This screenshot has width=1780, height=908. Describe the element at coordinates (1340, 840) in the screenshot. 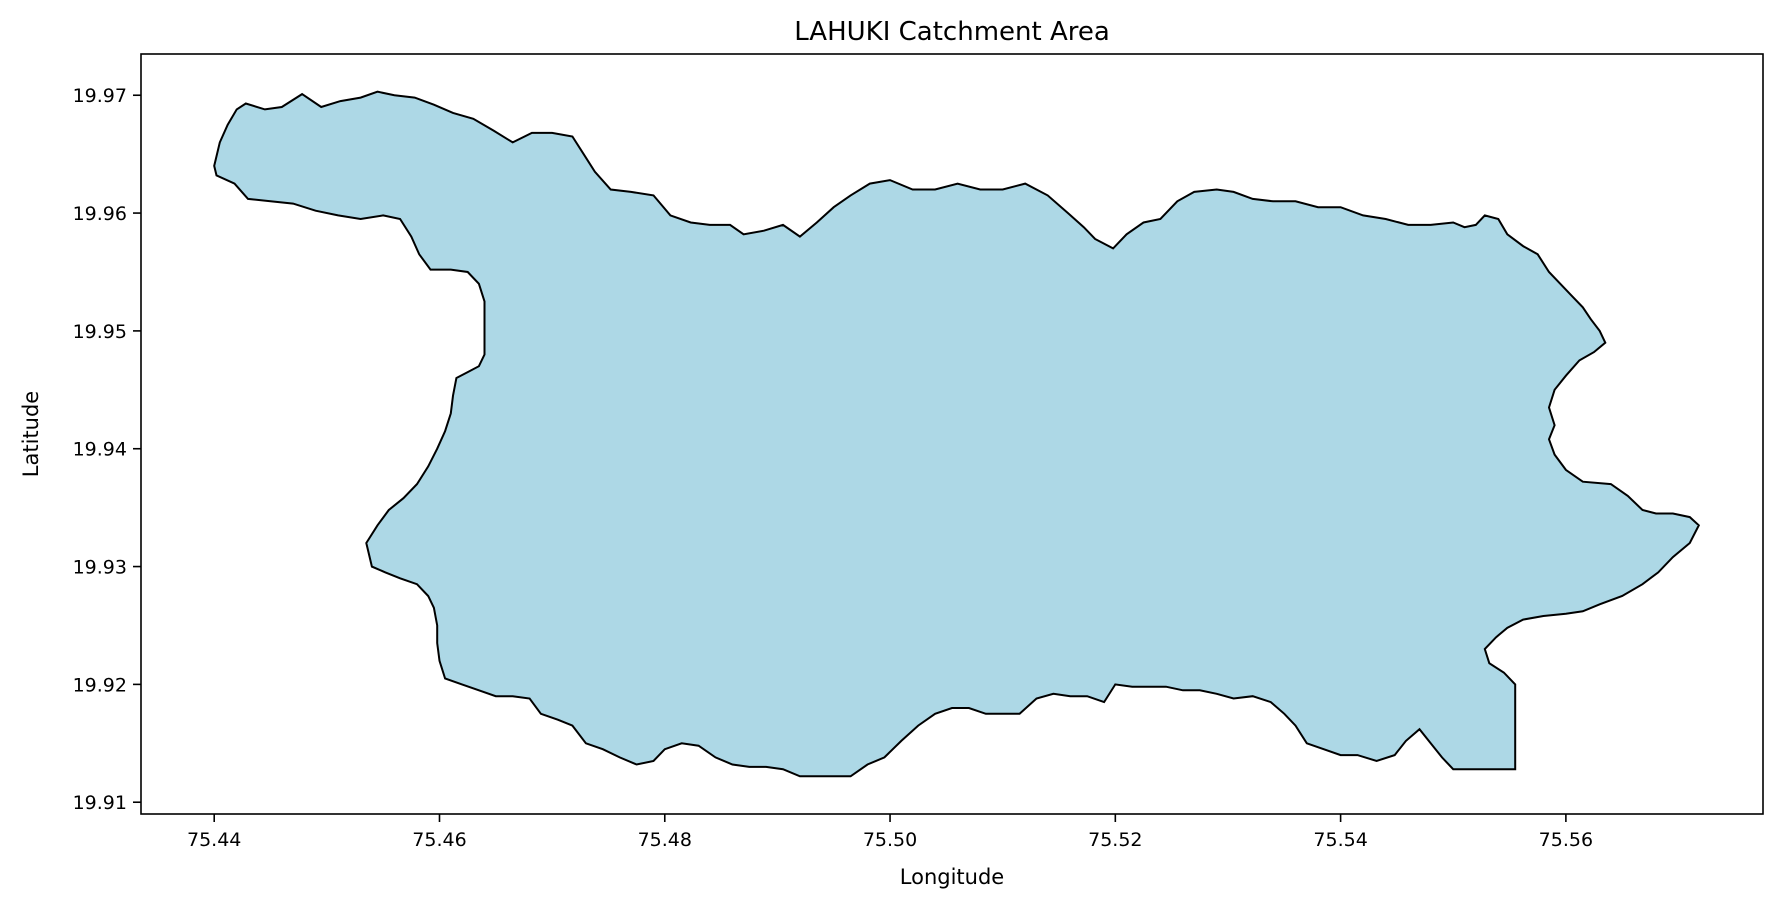

I see `x-tick-label: 75.54` at that location.